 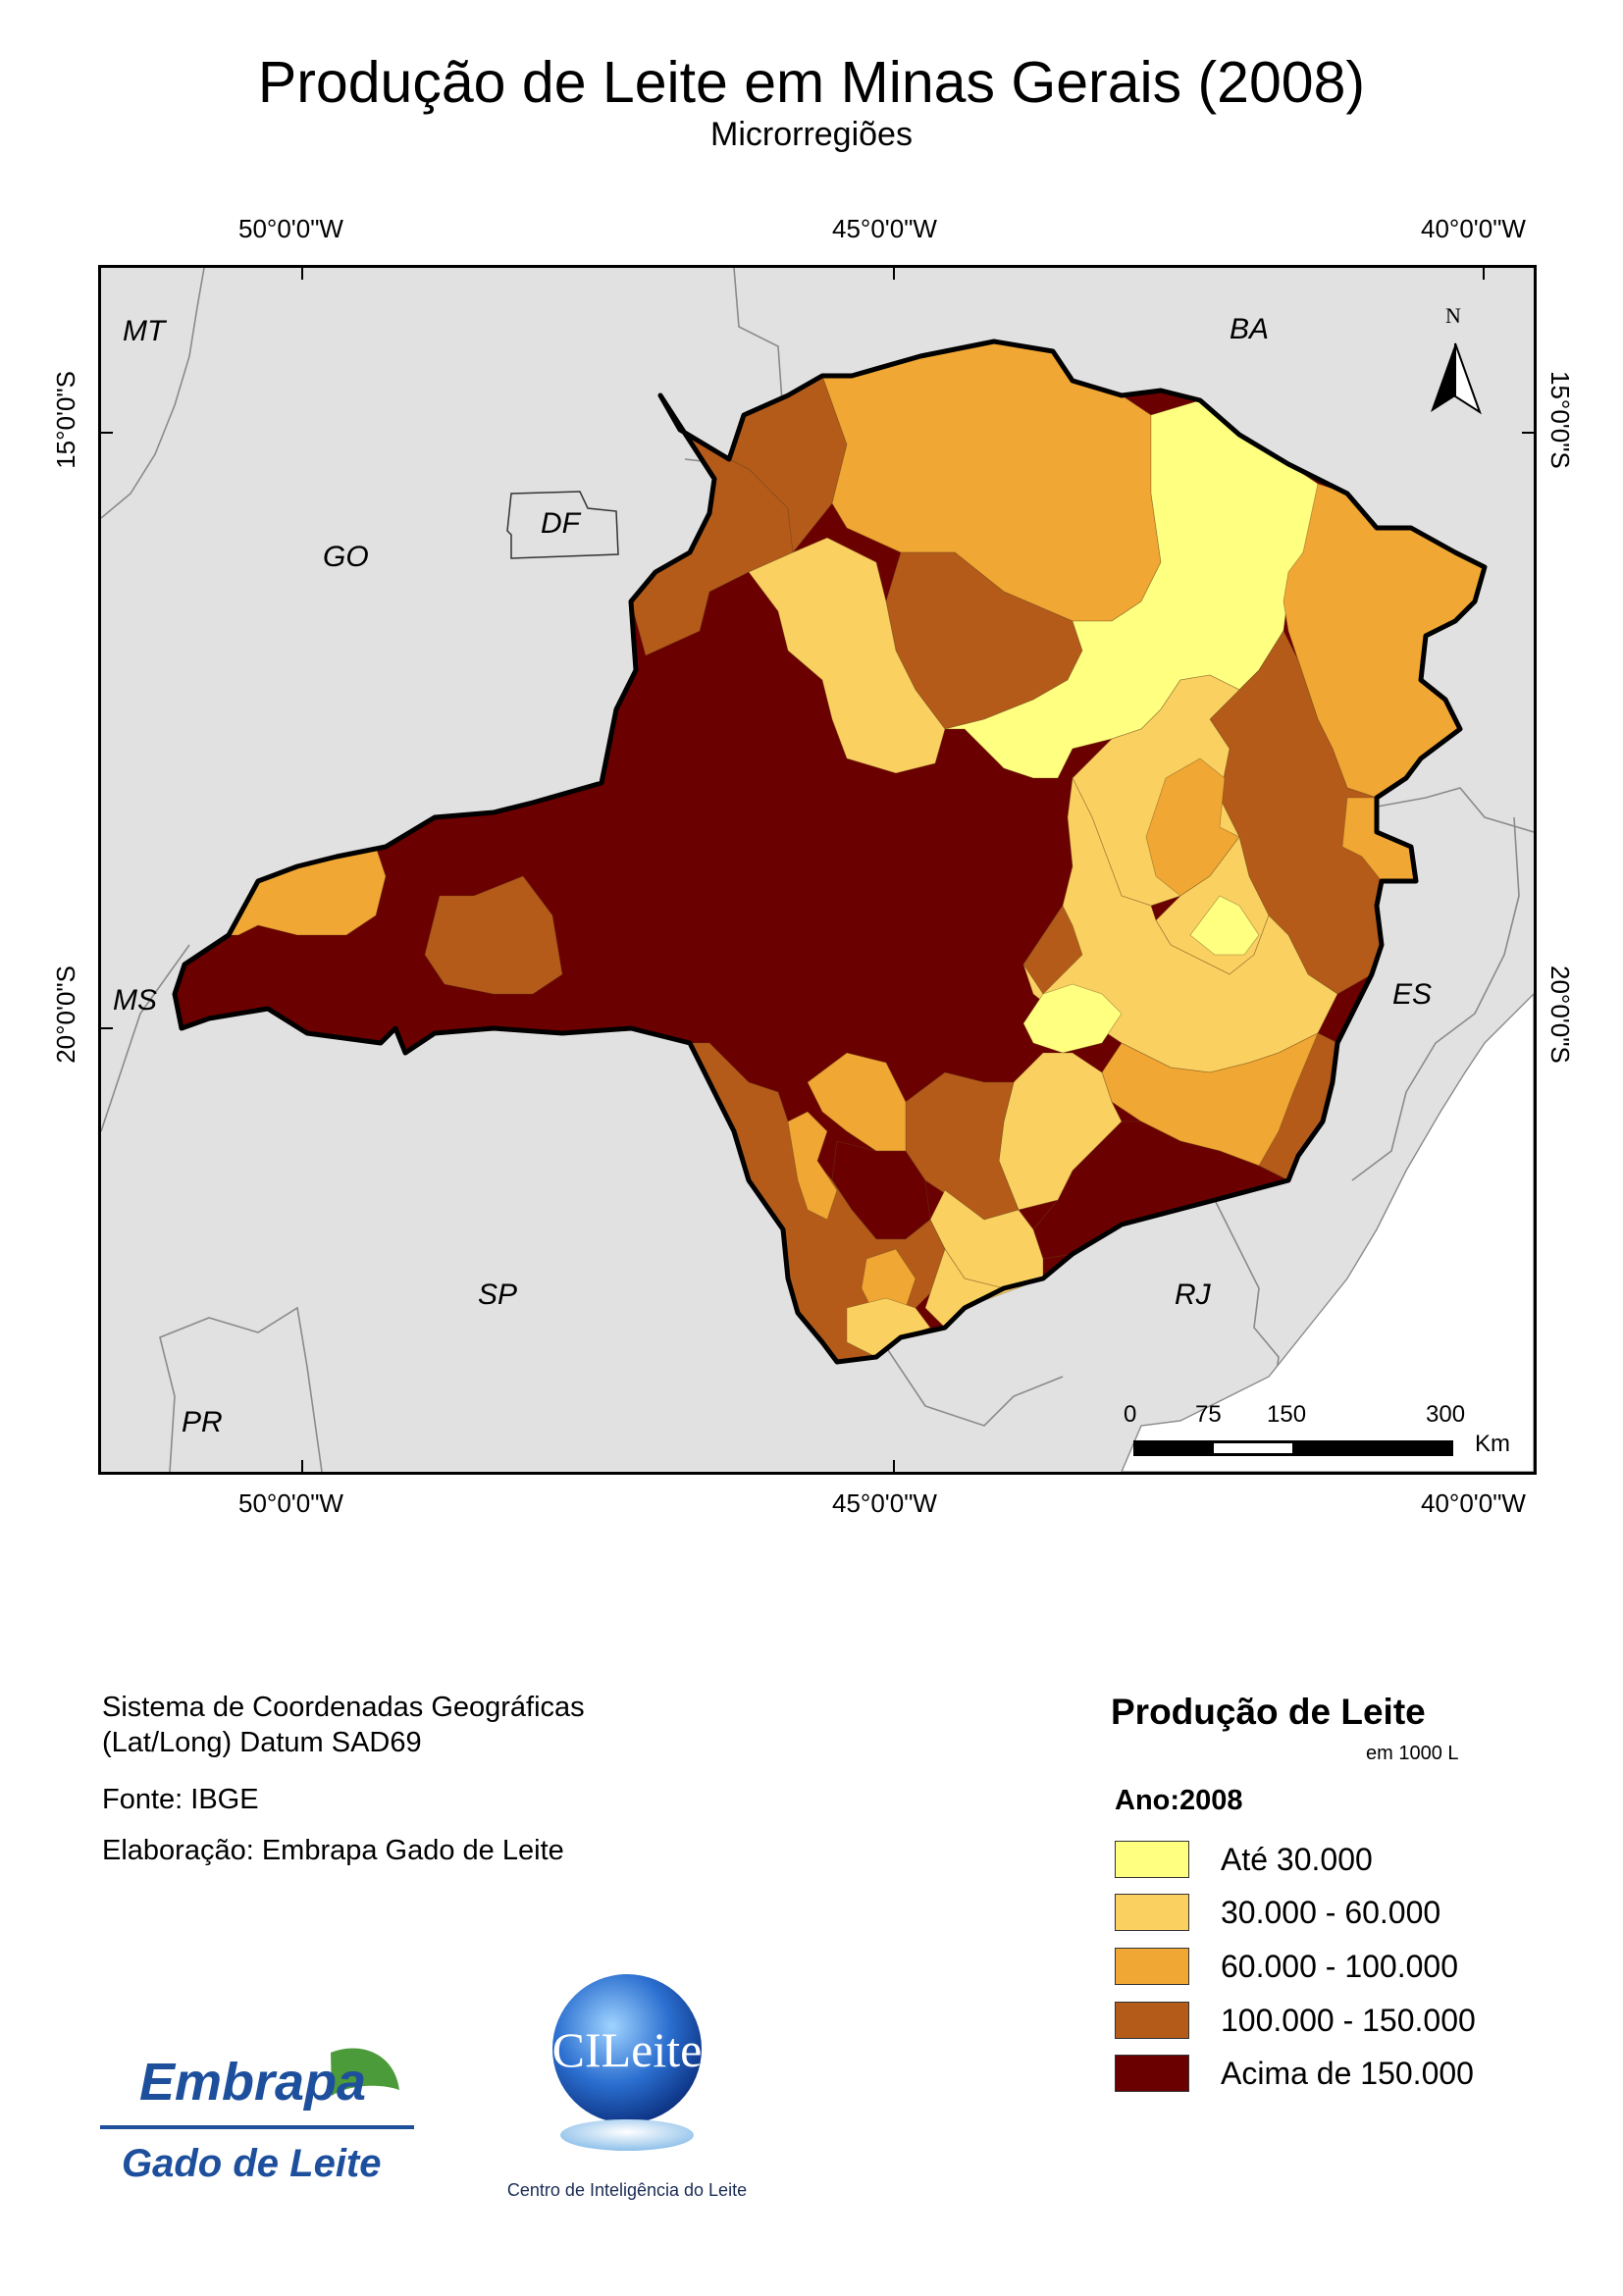 I want to click on scale-bar, so click(x=1293, y=1448).